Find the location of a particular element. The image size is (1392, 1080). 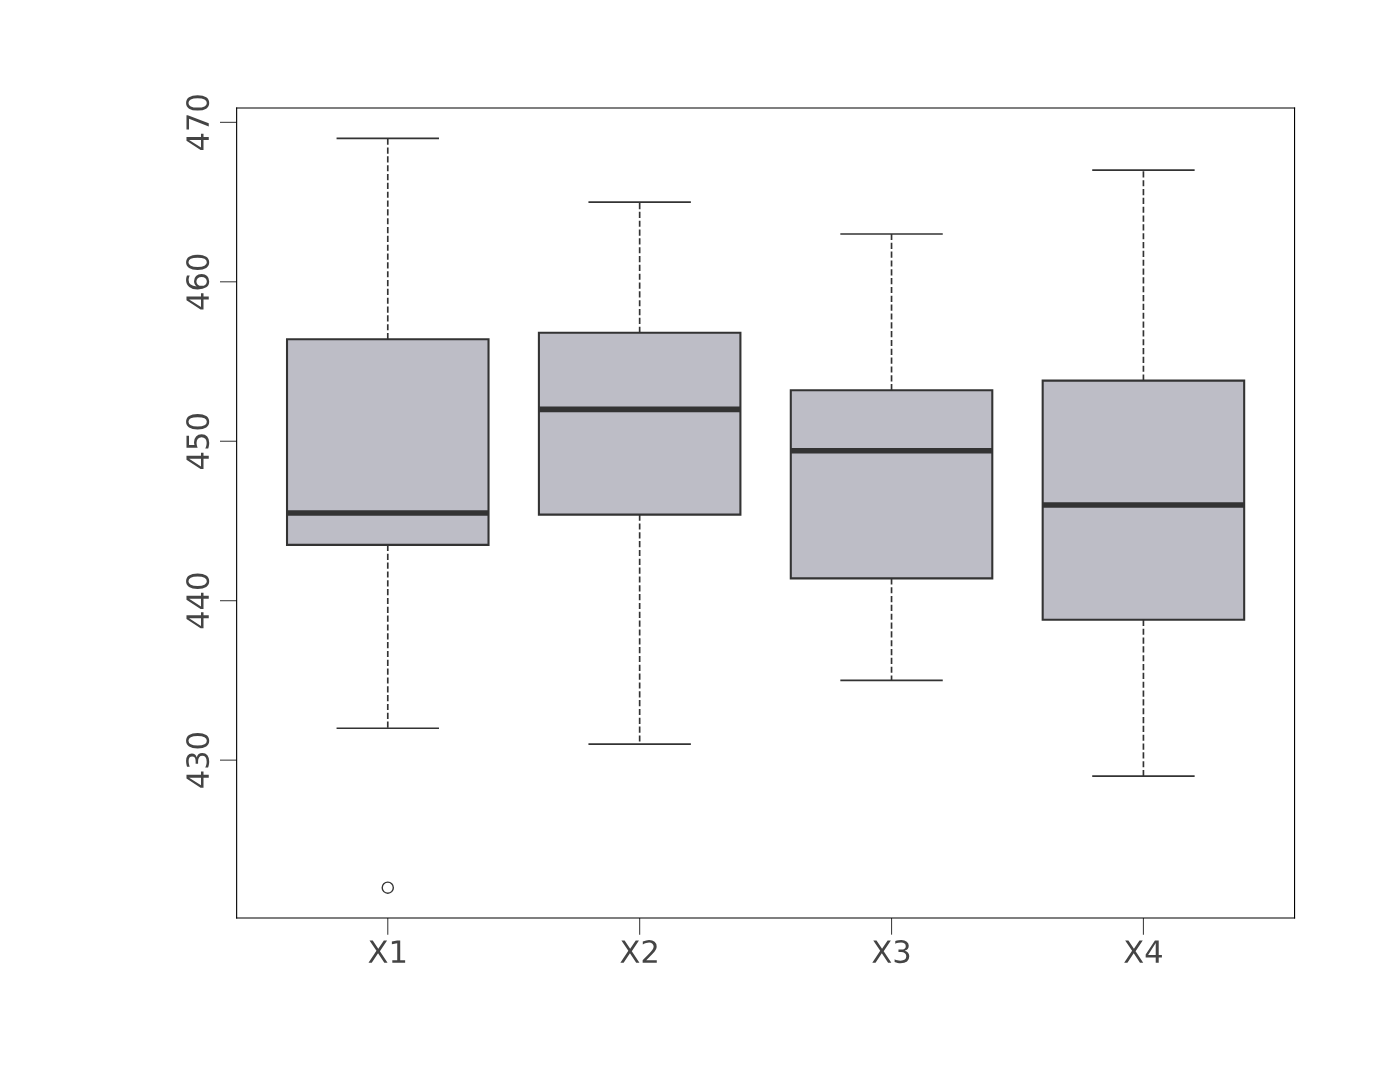

y-tick-label: 460 is located at coordinates (198, 282).